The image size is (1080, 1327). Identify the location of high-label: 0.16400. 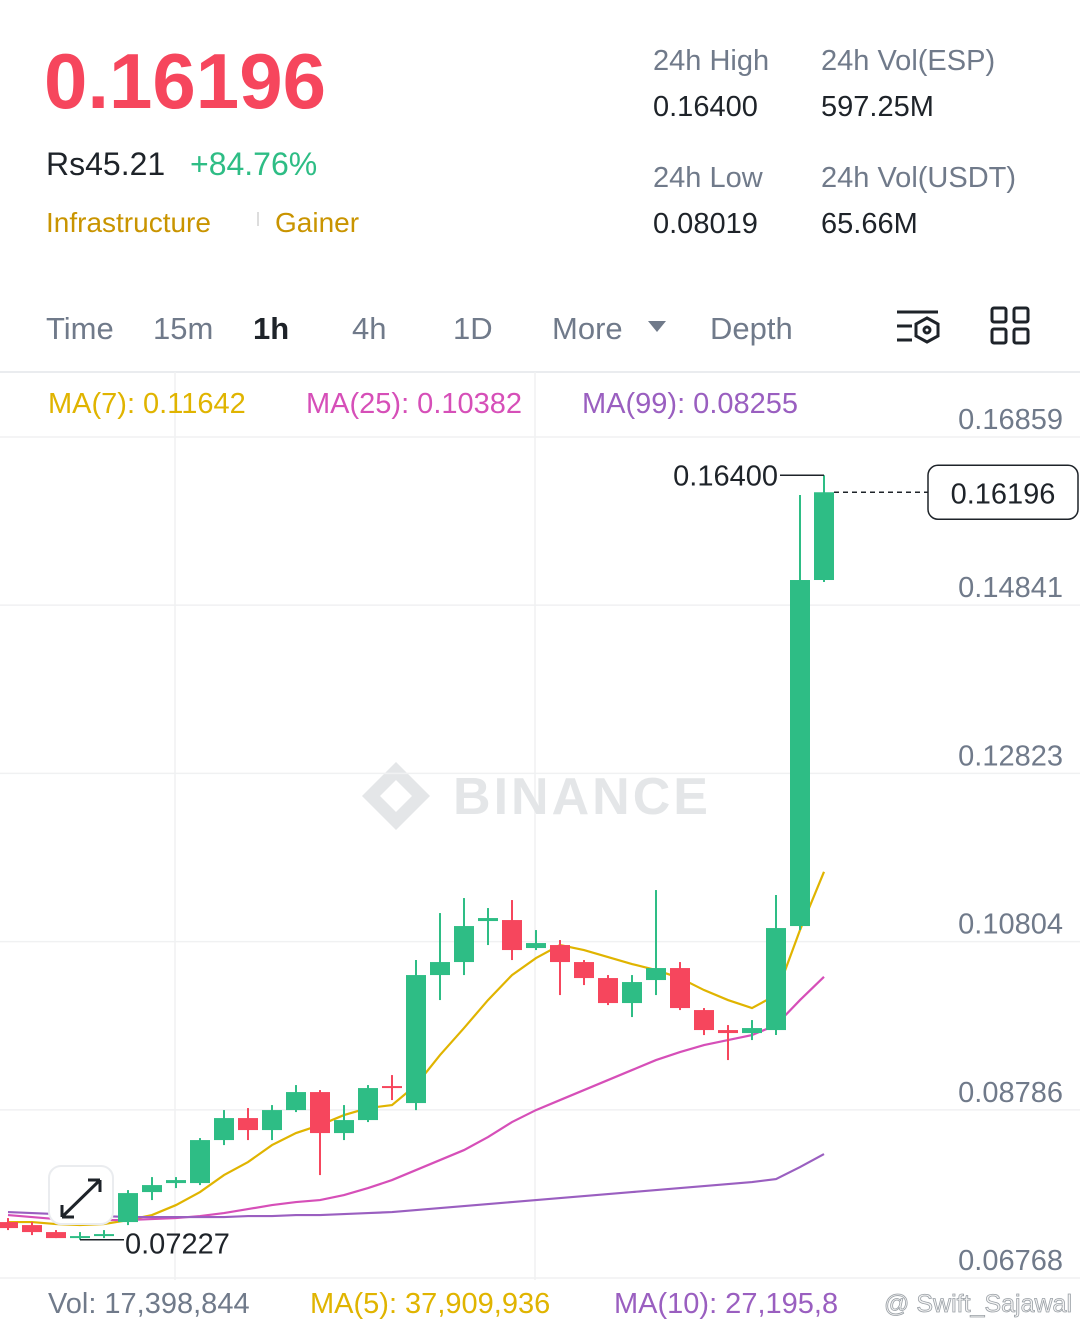
(725, 476).